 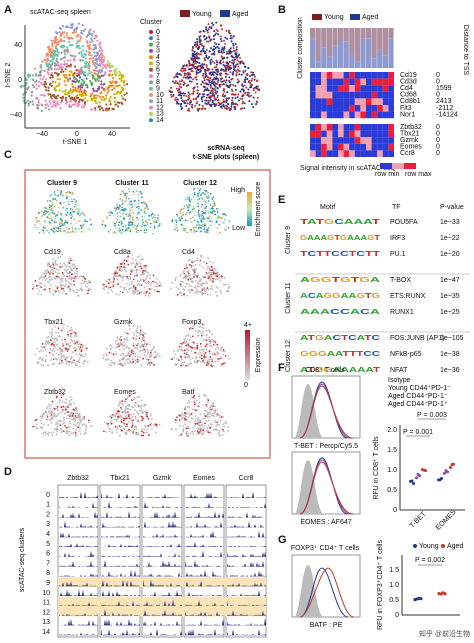 I want to click on legend-title: Signal intensity in scATAC-seq, so click(x=347, y=168).